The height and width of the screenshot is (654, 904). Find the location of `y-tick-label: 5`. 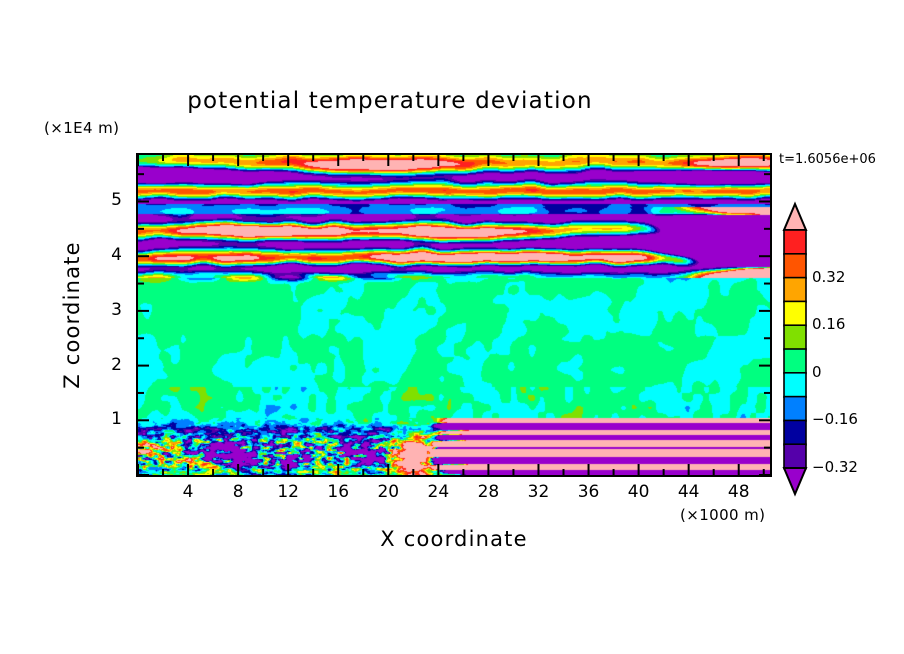

y-tick-label: 5 is located at coordinates (116, 200).